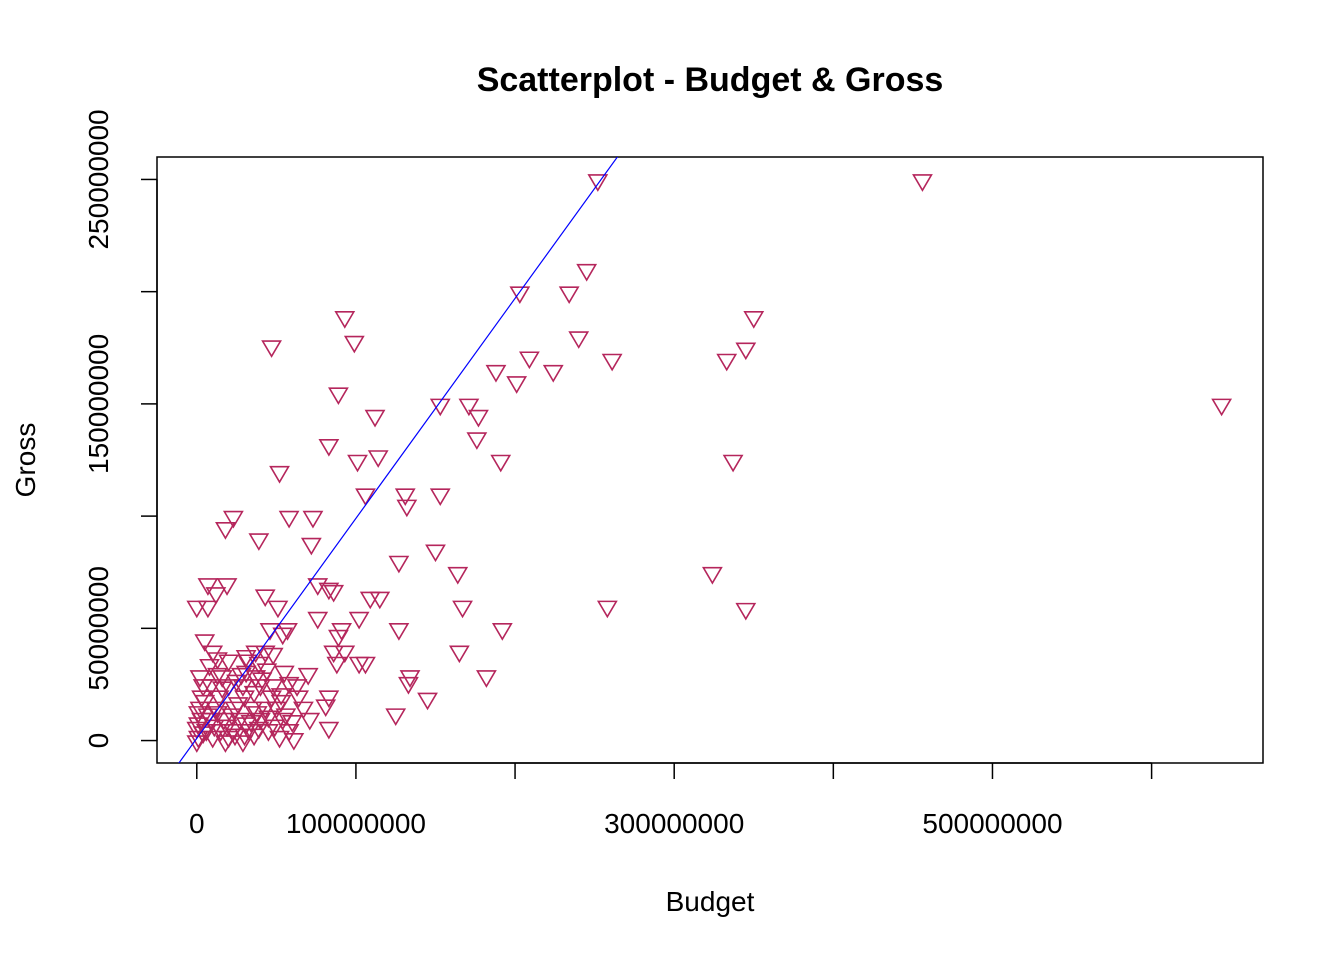 This screenshot has height=960, width=1344. What do you see at coordinates (98, 628) in the screenshot?
I see `y-tick-label: 50000000` at bounding box center [98, 628].